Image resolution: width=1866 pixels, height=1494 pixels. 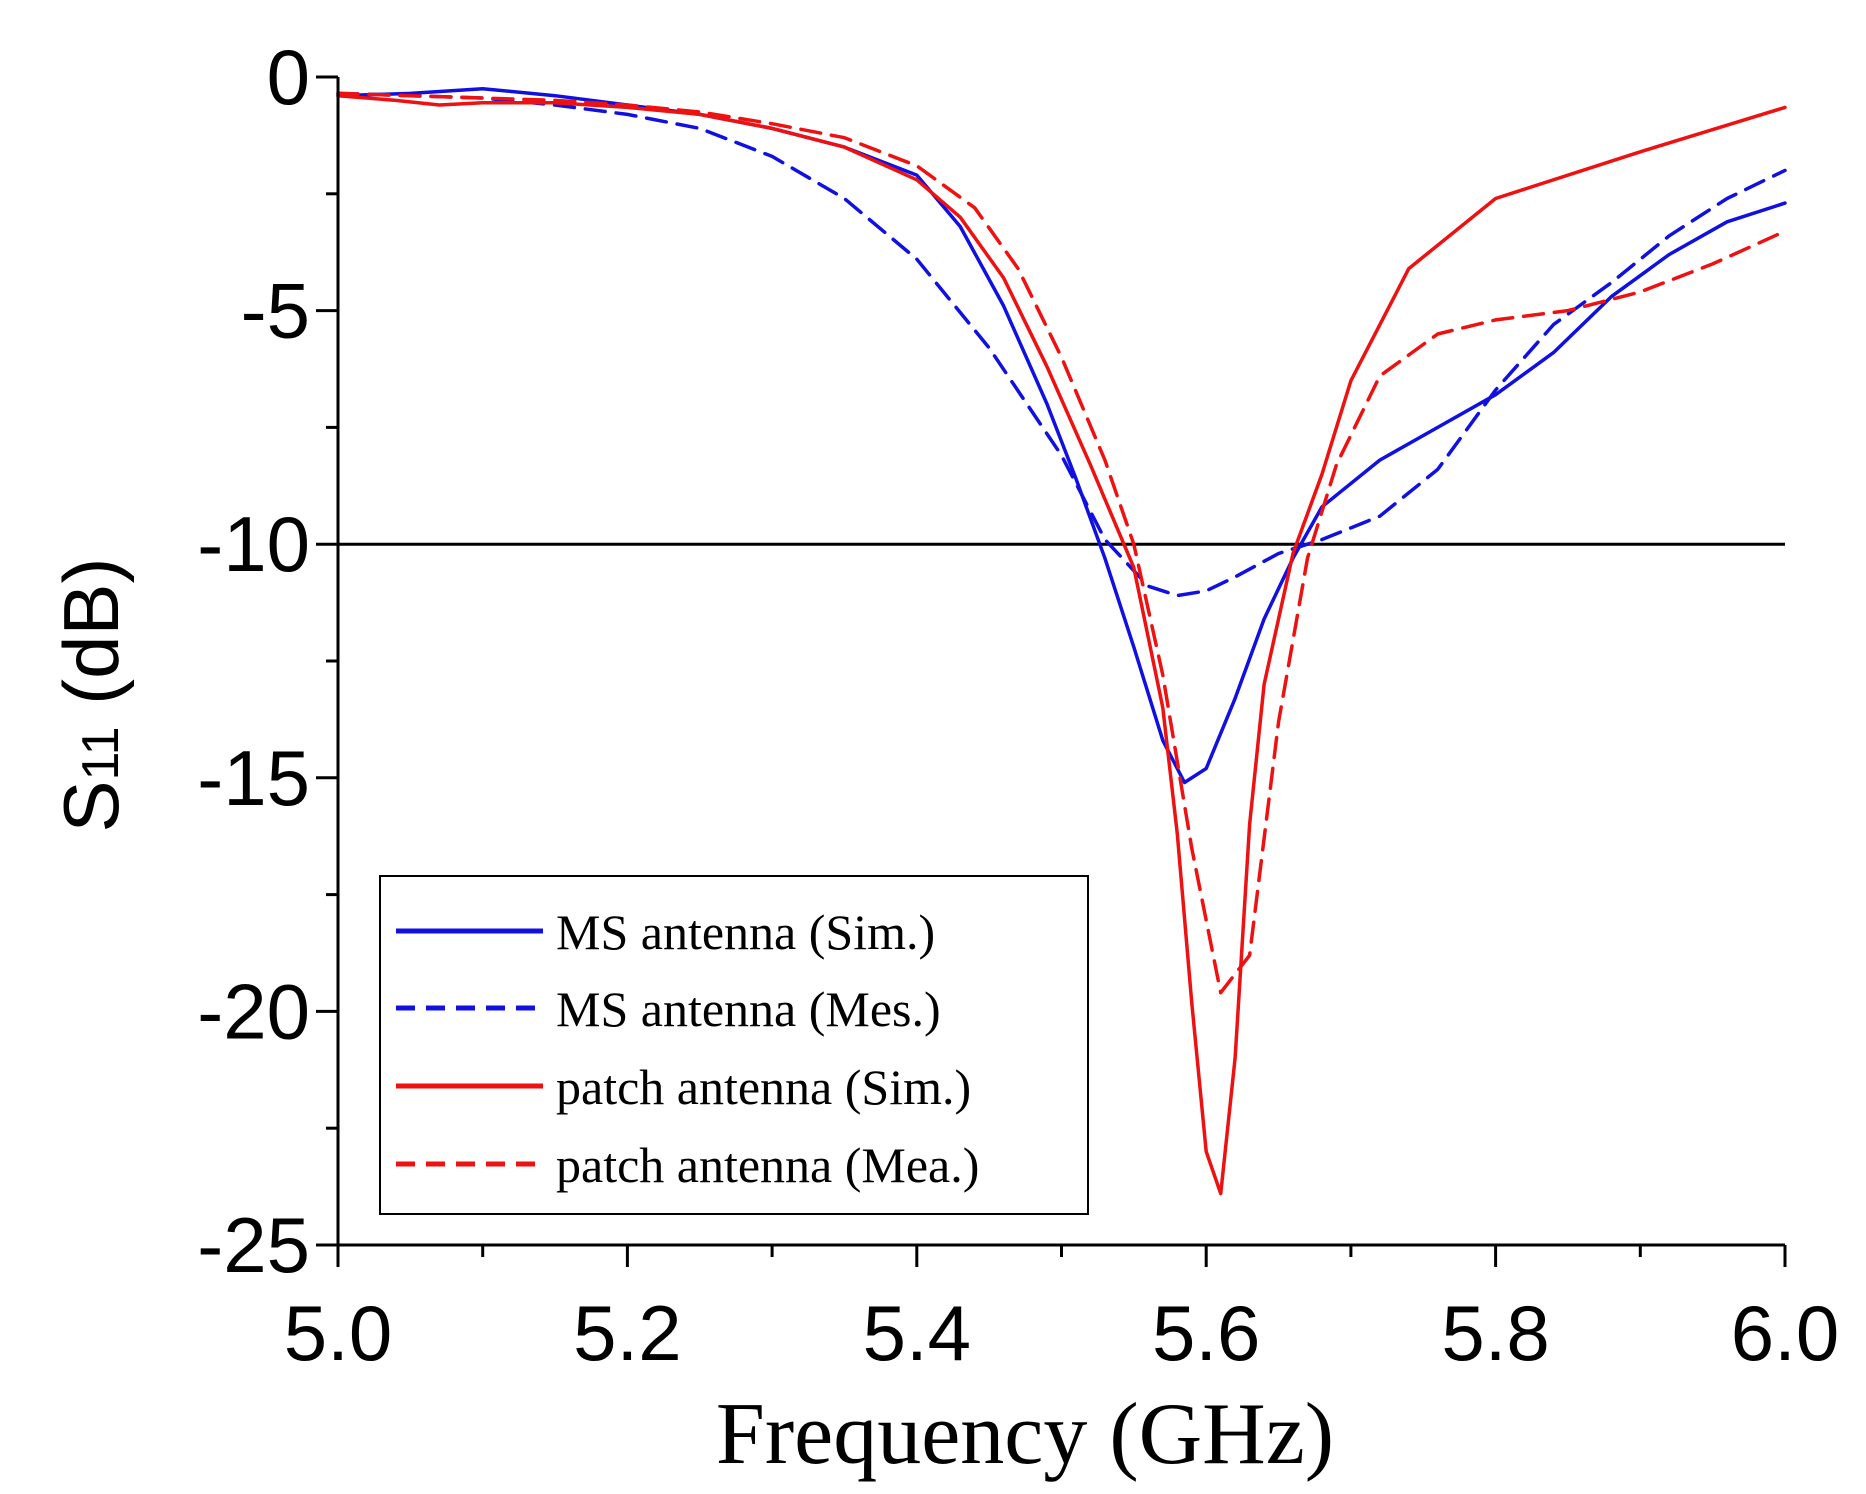 I want to click on x-tick-label-0: 5.0, so click(x=338, y=1333).